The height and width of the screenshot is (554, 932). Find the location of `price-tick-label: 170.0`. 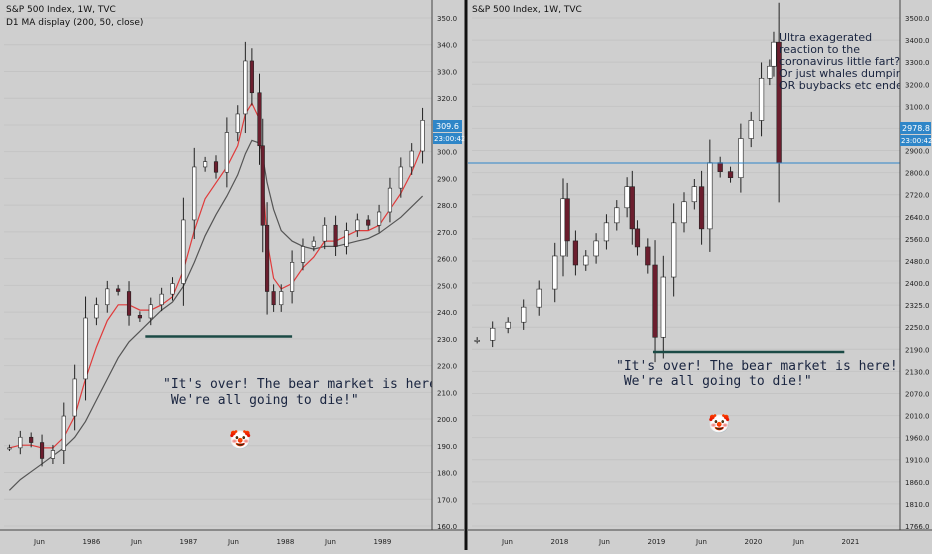

price-tick-label: 170.0 is located at coordinates (447, 500).